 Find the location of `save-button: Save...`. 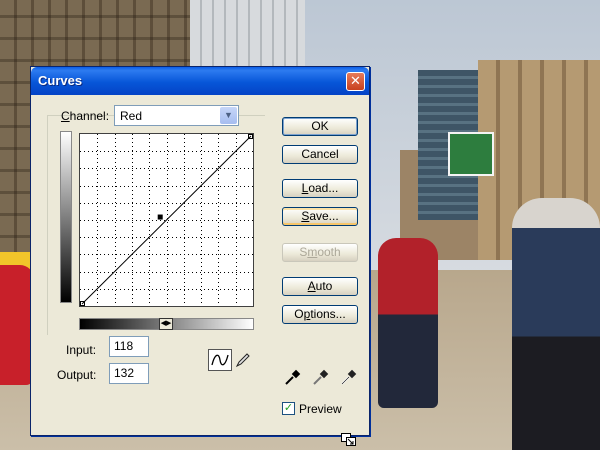

save-button: Save... is located at coordinates (320, 216).